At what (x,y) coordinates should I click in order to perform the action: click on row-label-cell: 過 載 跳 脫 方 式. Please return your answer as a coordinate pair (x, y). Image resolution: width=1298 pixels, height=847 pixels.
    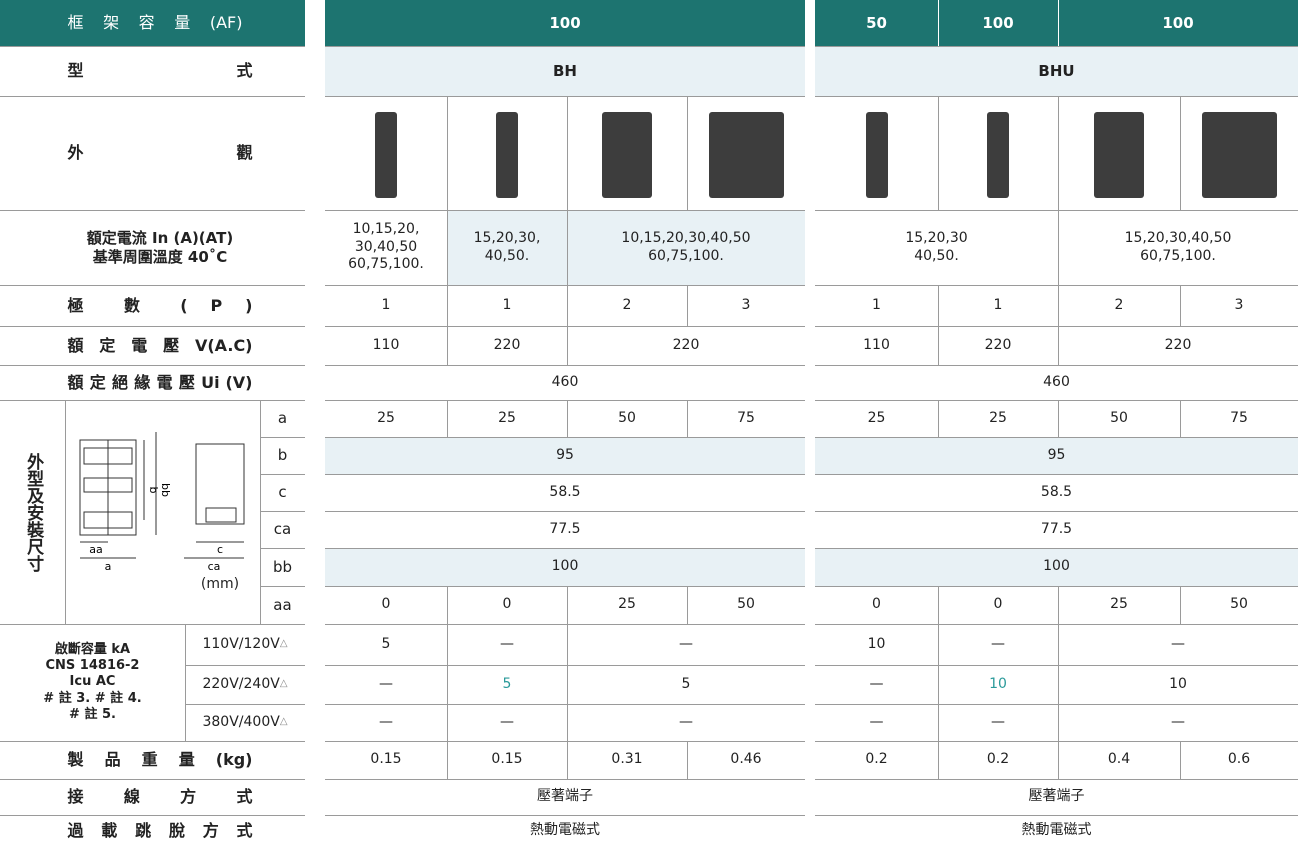
    Looking at the image, I should click on (160, 831).